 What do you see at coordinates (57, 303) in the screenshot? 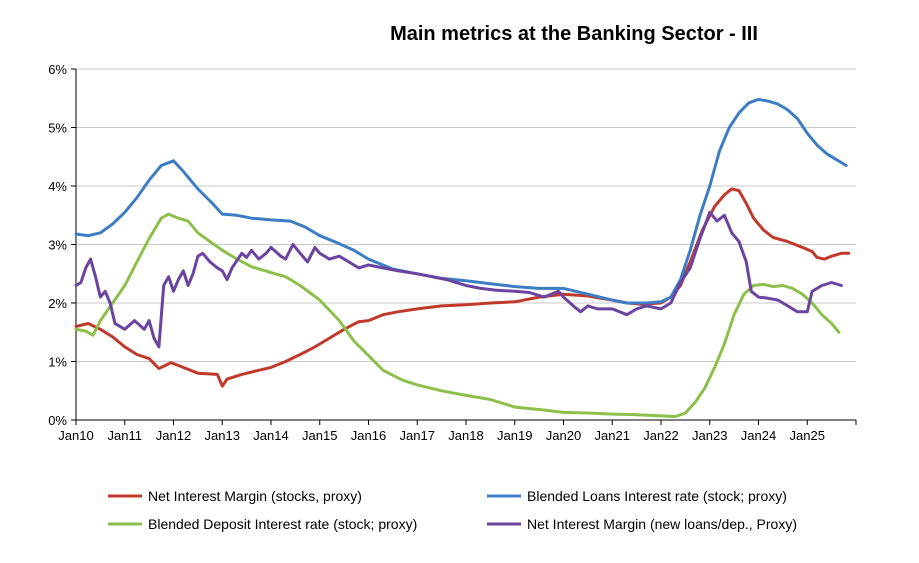
I see `y-tick-label: 2%` at bounding box center [57, 303].